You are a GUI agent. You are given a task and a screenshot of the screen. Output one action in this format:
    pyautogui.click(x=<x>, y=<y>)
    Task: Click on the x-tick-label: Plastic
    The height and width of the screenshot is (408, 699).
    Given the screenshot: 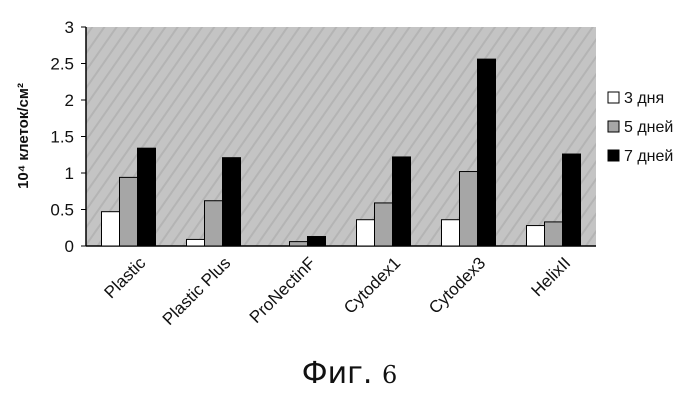 What is the action you would take?
    pyautogui.click(x=124, y=277)
    